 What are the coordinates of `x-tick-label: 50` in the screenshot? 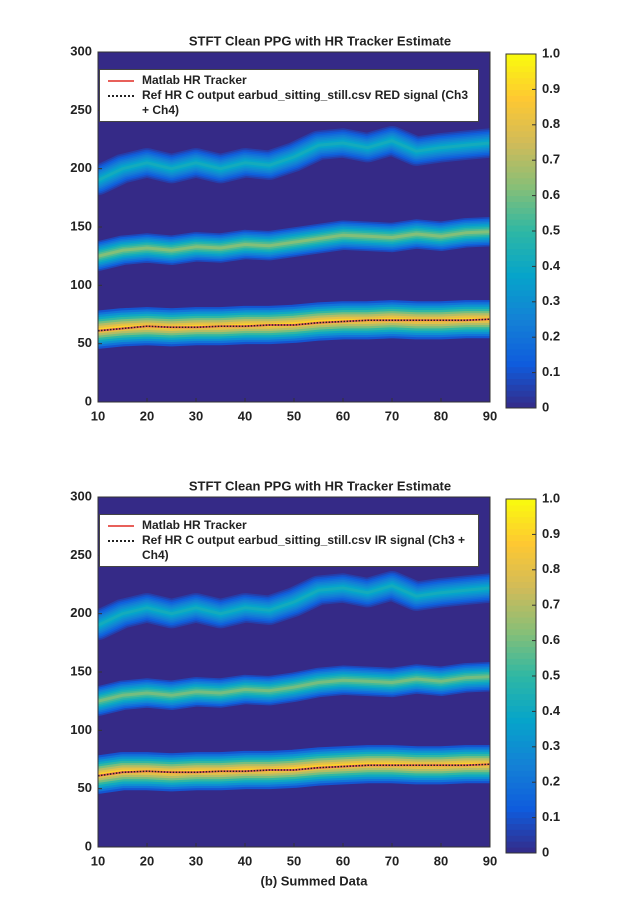 It's located at (294, 860).